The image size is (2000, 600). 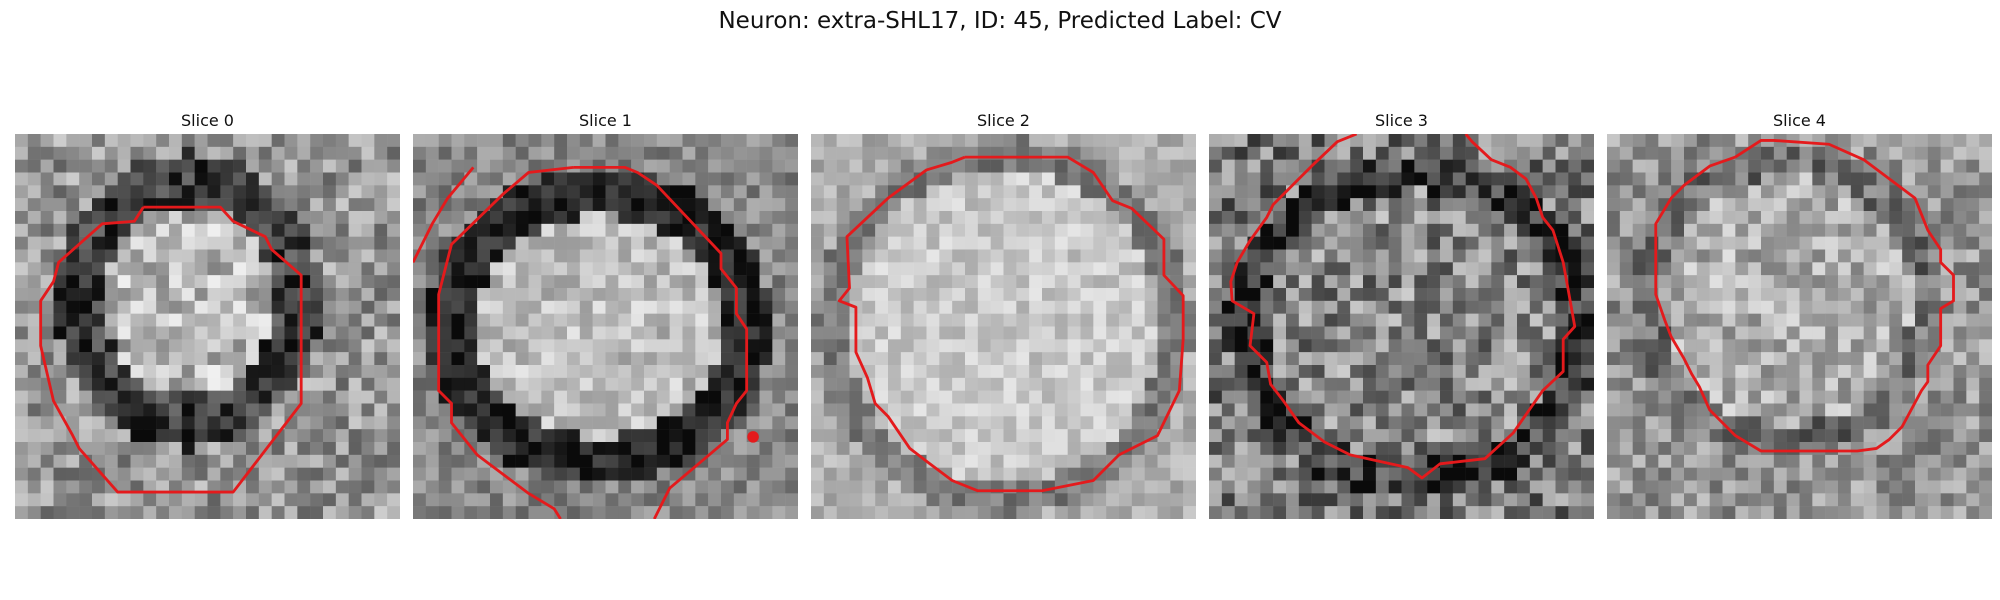 I want to click on slice-title-4: Slice 4, so click(x=1799, y=120).